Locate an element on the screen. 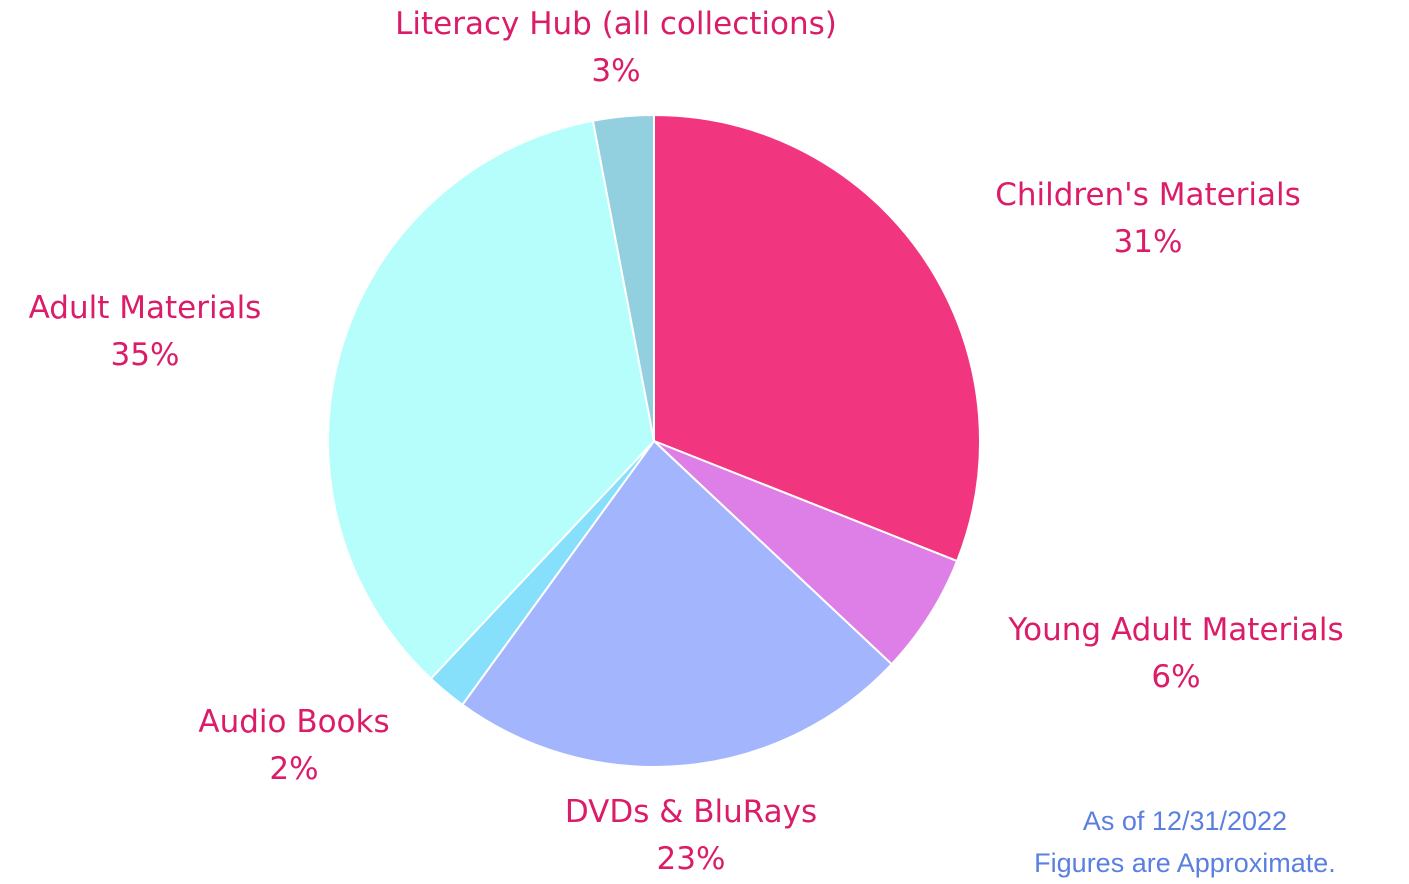  slice-label: Children's Materials is located at coordinates (1148, 195).